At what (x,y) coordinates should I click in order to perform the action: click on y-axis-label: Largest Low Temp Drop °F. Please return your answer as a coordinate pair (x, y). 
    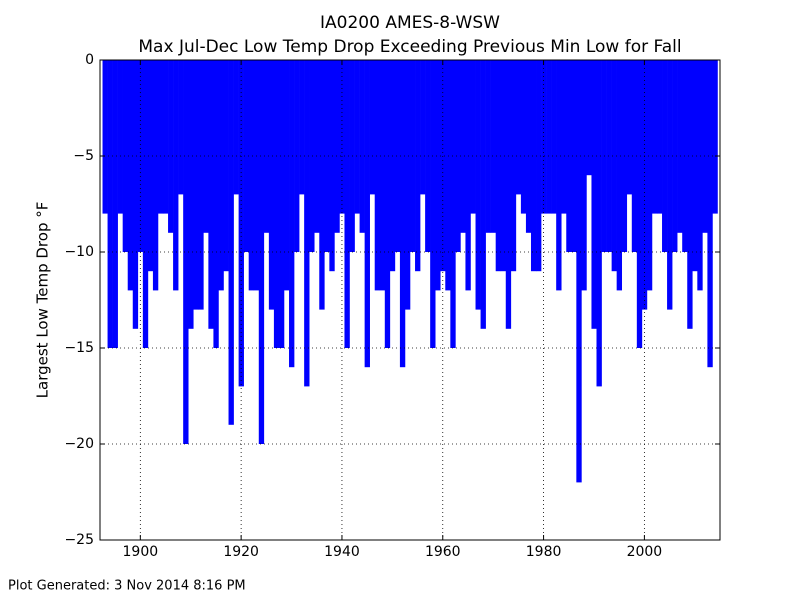
    Looking at the image, I should click on (43, 300).